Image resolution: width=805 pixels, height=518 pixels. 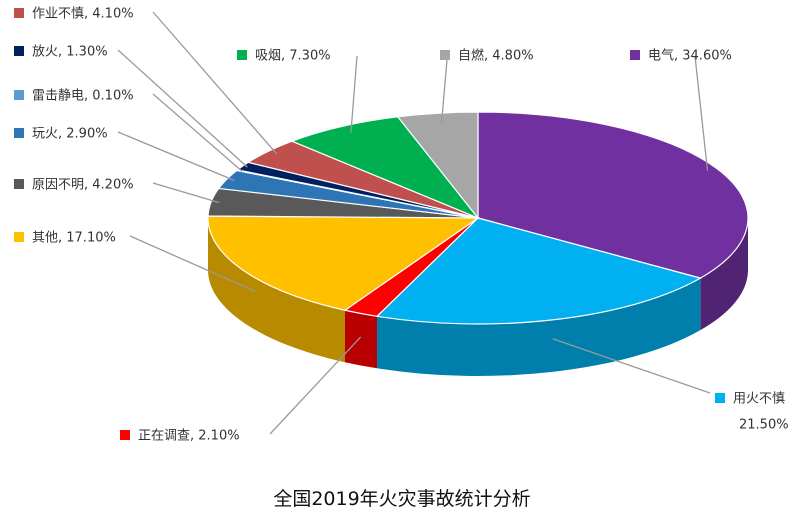 I want to click on data-label-slice-7: 放火, 1.30%, so click(x=70, y=52).